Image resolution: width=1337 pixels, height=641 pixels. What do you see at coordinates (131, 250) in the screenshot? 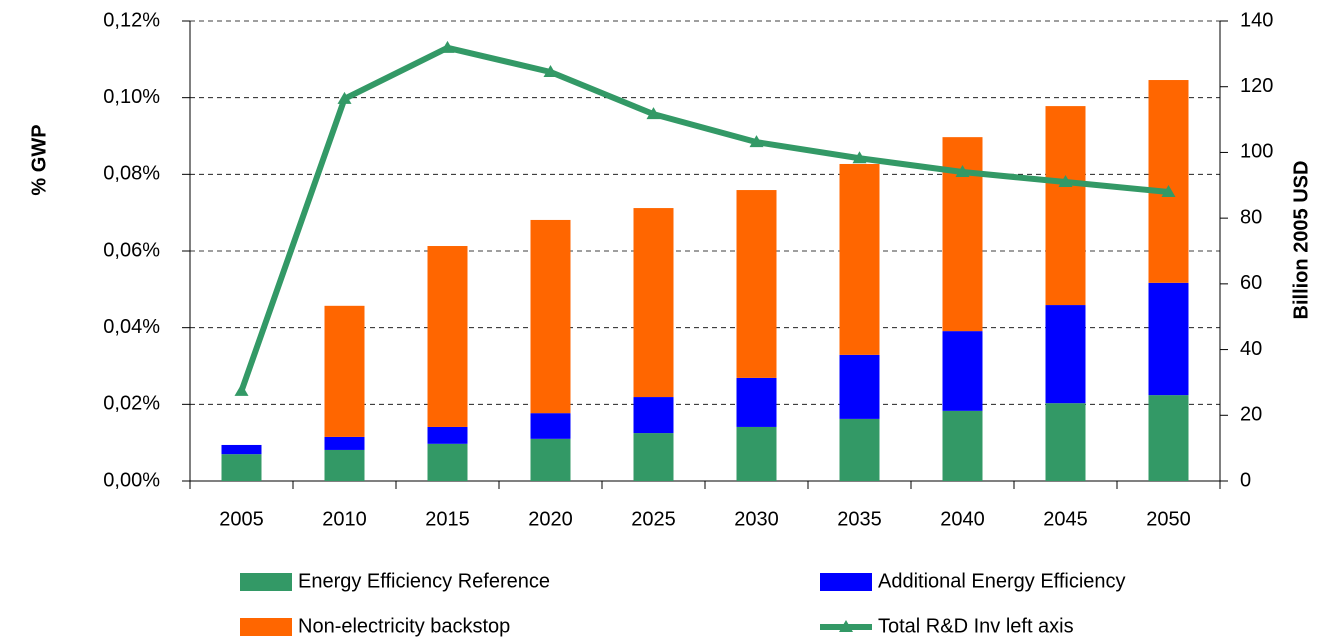
I see `y-tick-label: 0,06%` at bounding box center [131, 250].